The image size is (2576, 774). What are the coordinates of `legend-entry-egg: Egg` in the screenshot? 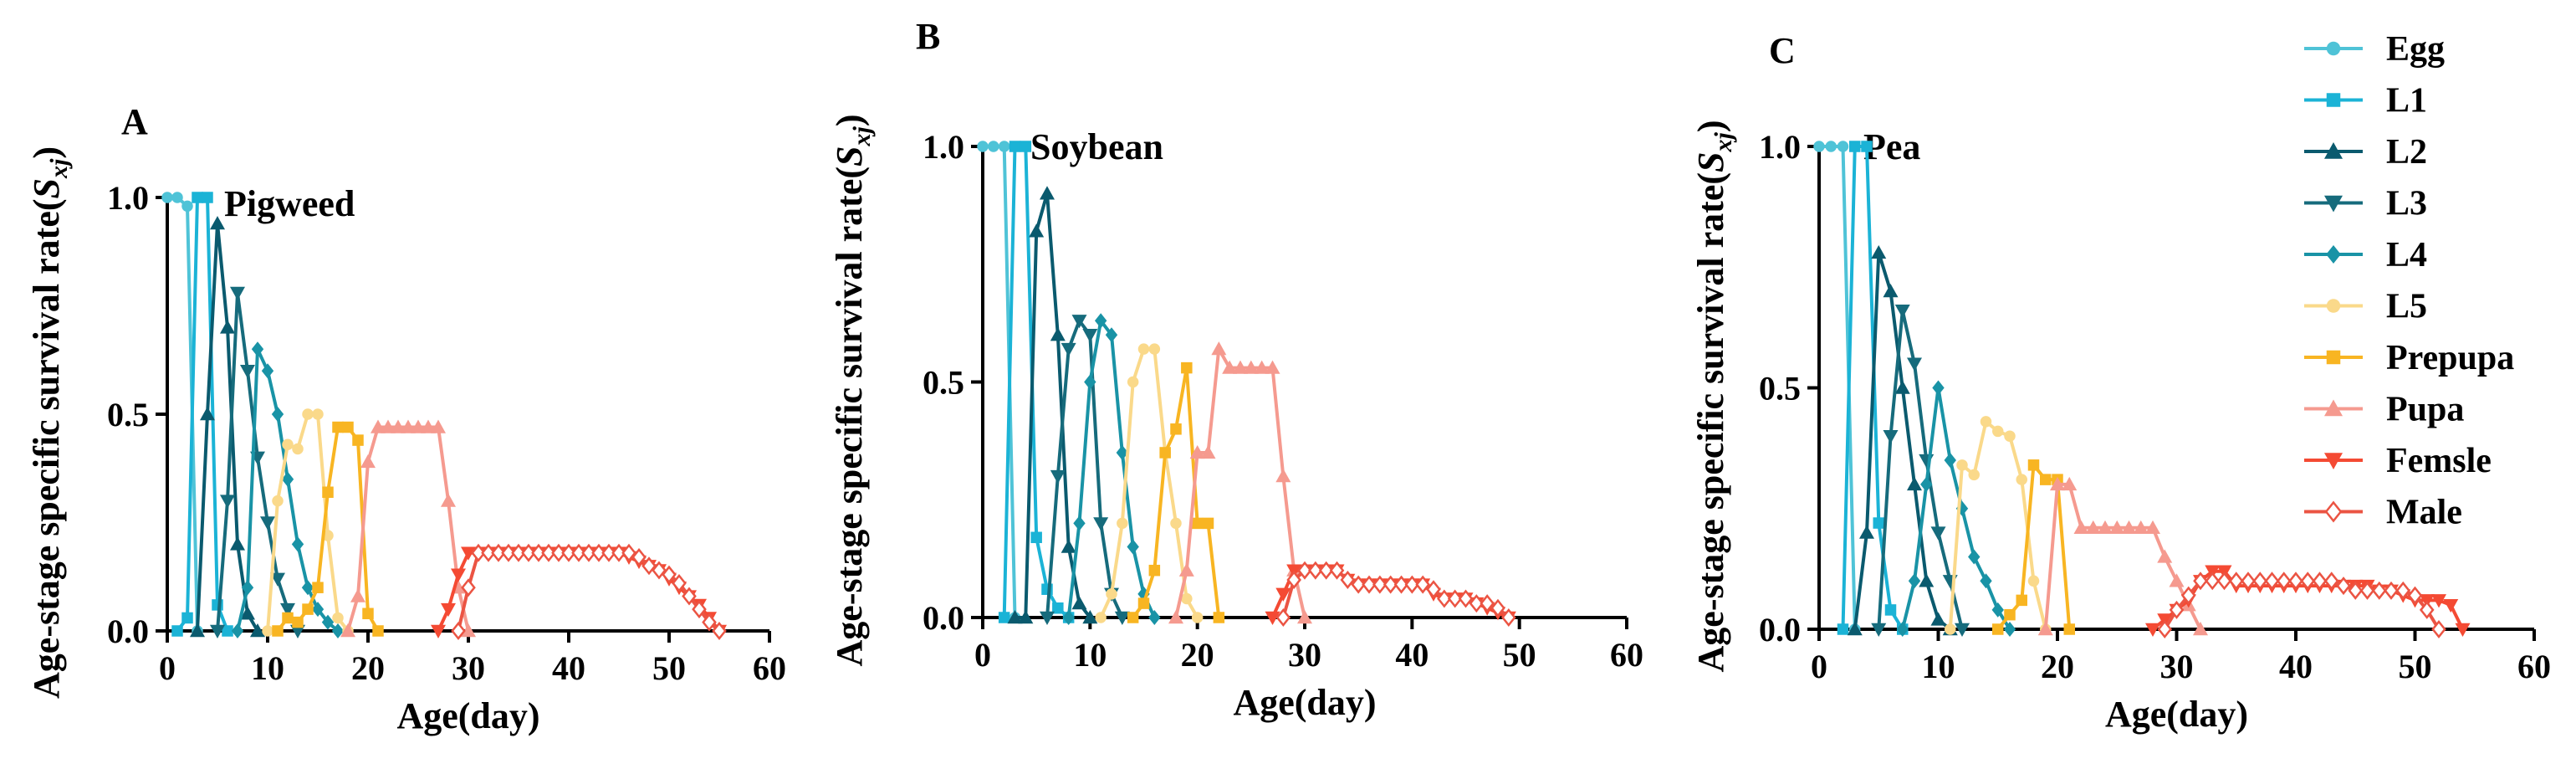 It's located at (2374, 49).